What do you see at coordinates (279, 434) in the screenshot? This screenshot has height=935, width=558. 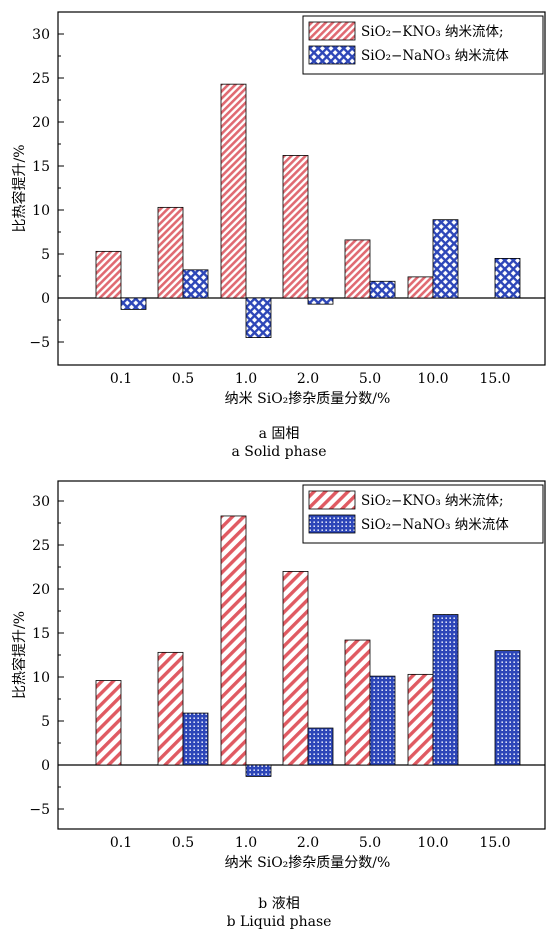 I see `caption-a-cn: a 固相` at bounding box center [279, 434].